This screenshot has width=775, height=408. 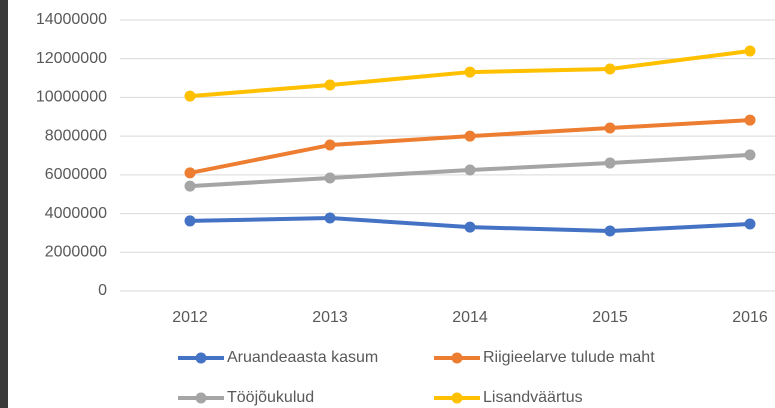 What do you see at coordinates (76, 135) in the screenshot?
I see `y-tick-label: 8000000` at bounding box center [76, 135].